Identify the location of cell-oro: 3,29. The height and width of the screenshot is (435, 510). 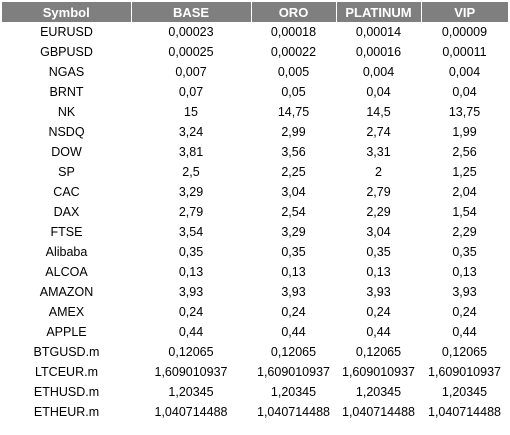
(293, 232).